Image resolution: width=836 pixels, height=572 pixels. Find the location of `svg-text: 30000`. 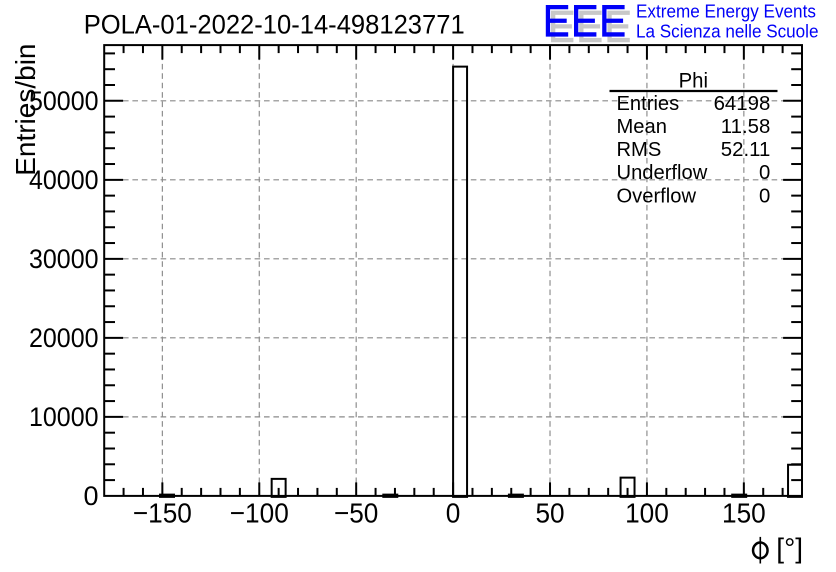

svg-text: 30000 is located at coordinates (64, 259).